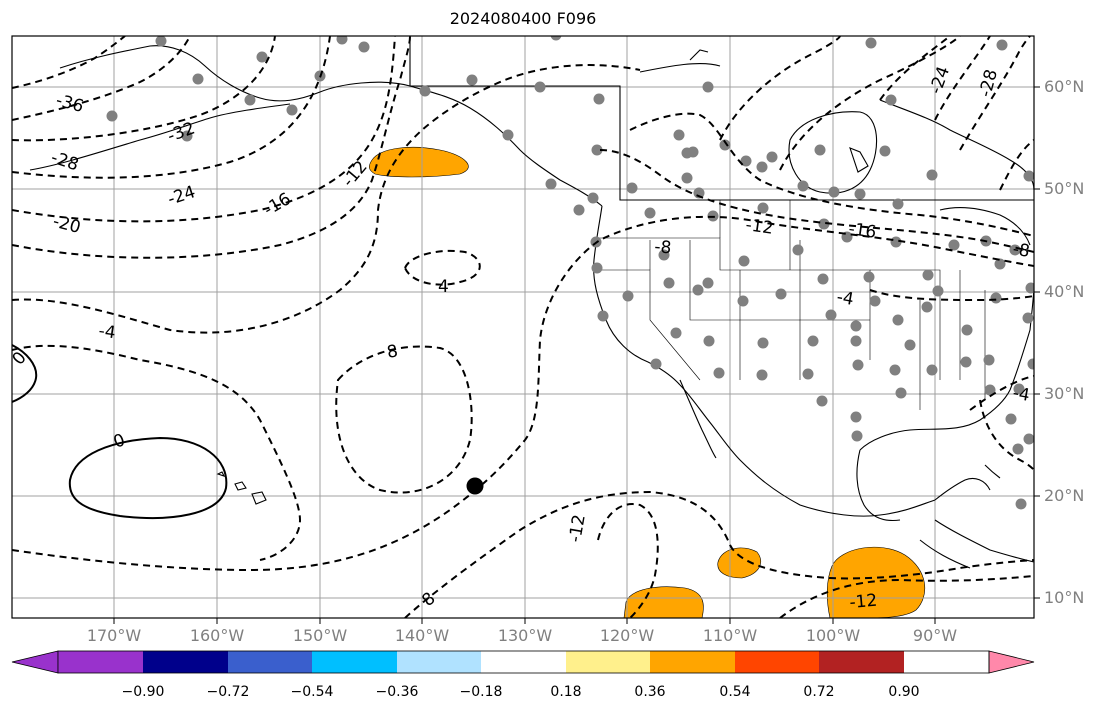  I want to click on contour-label: 4, so click(443, 287).